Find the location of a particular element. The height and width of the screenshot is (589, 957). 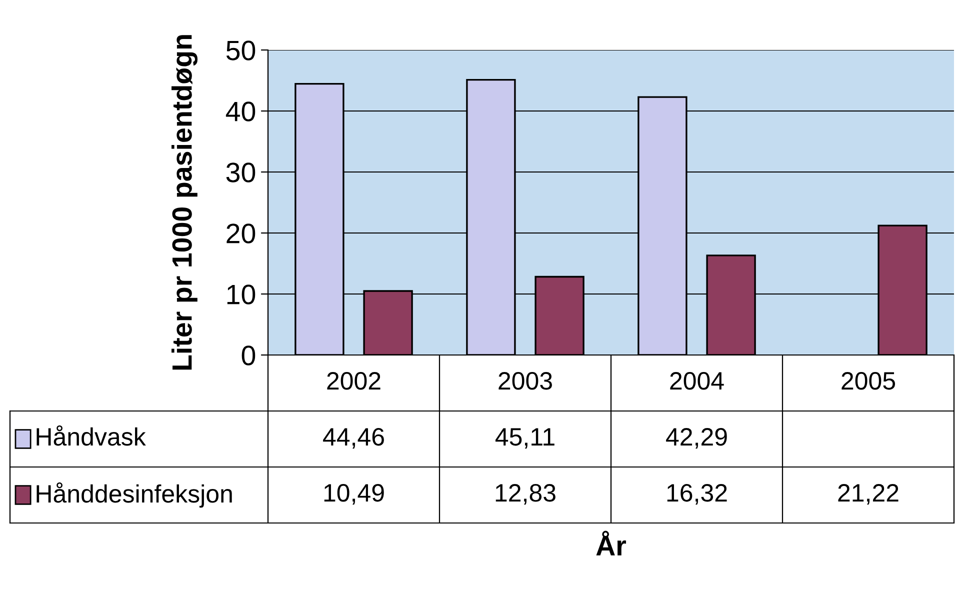

y-tick-label: 40 is located at coordinates (241, 112).